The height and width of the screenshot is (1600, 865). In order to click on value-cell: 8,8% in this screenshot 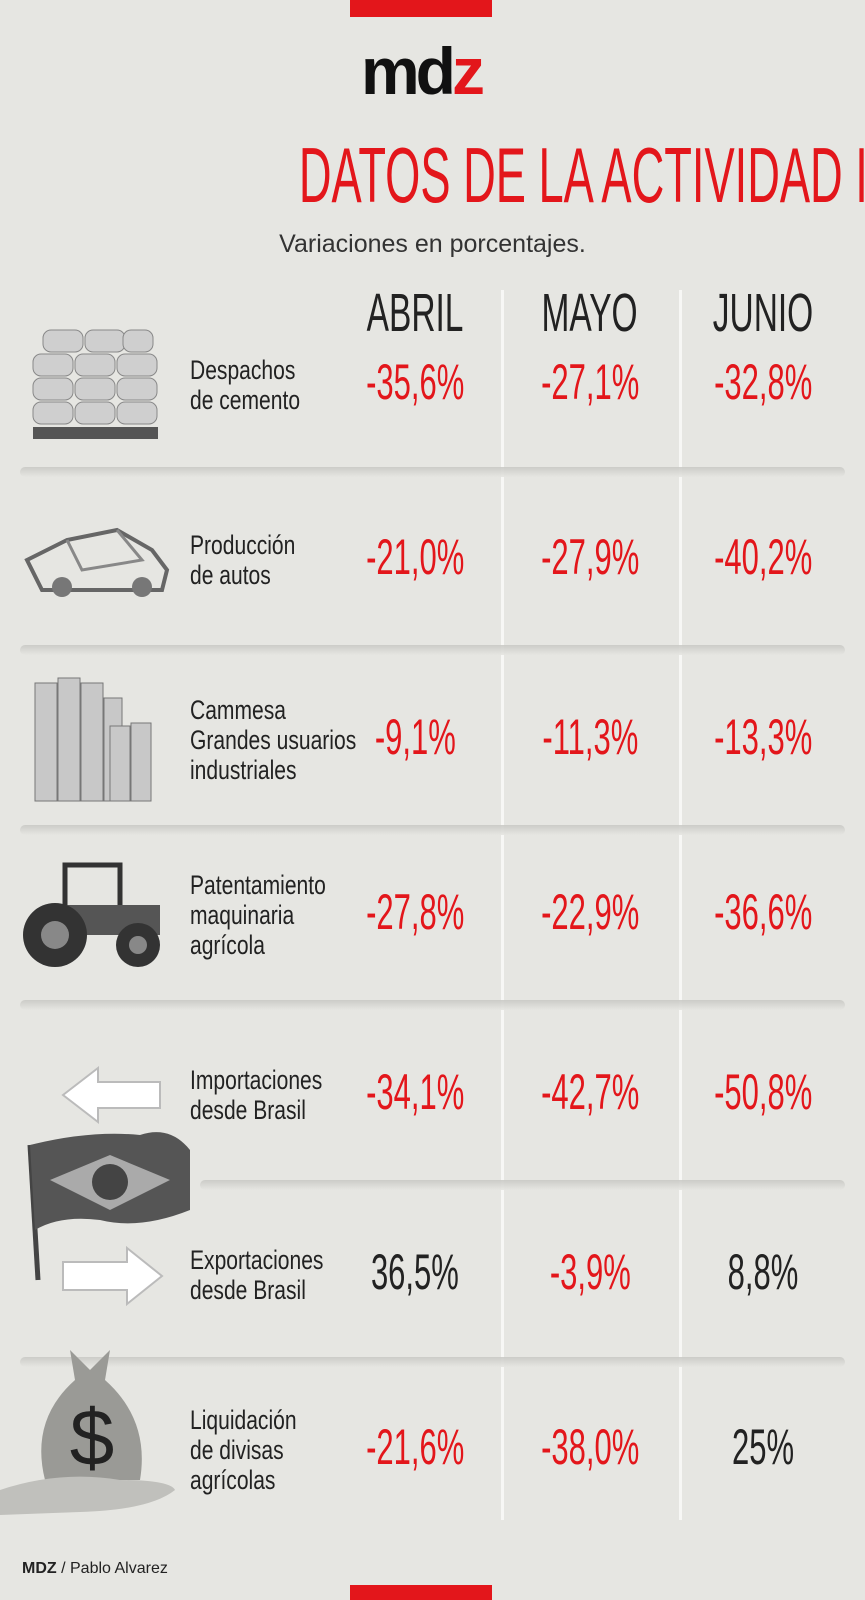, I will do `click(763, 1272)`.